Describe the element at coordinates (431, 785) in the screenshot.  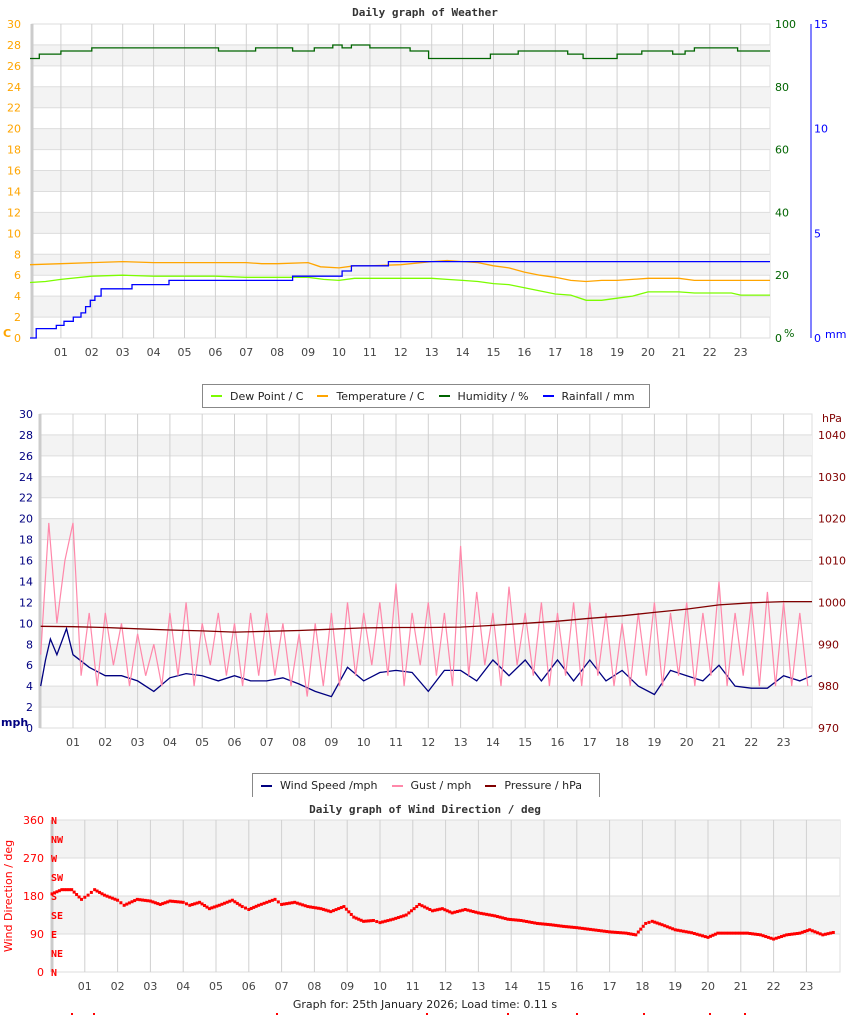
I see `legend-item-gust: Gust / mph` at that location.